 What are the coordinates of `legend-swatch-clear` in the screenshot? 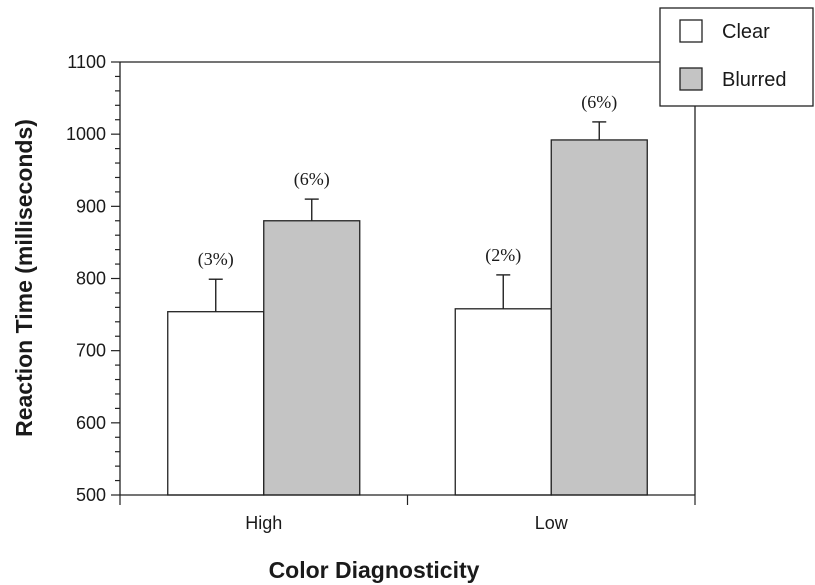 It's located at (691, 31).